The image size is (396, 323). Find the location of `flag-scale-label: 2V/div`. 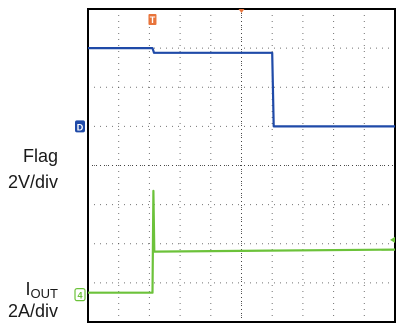

flag-scale-label: 2V/div is located at coordinates (32, 182).